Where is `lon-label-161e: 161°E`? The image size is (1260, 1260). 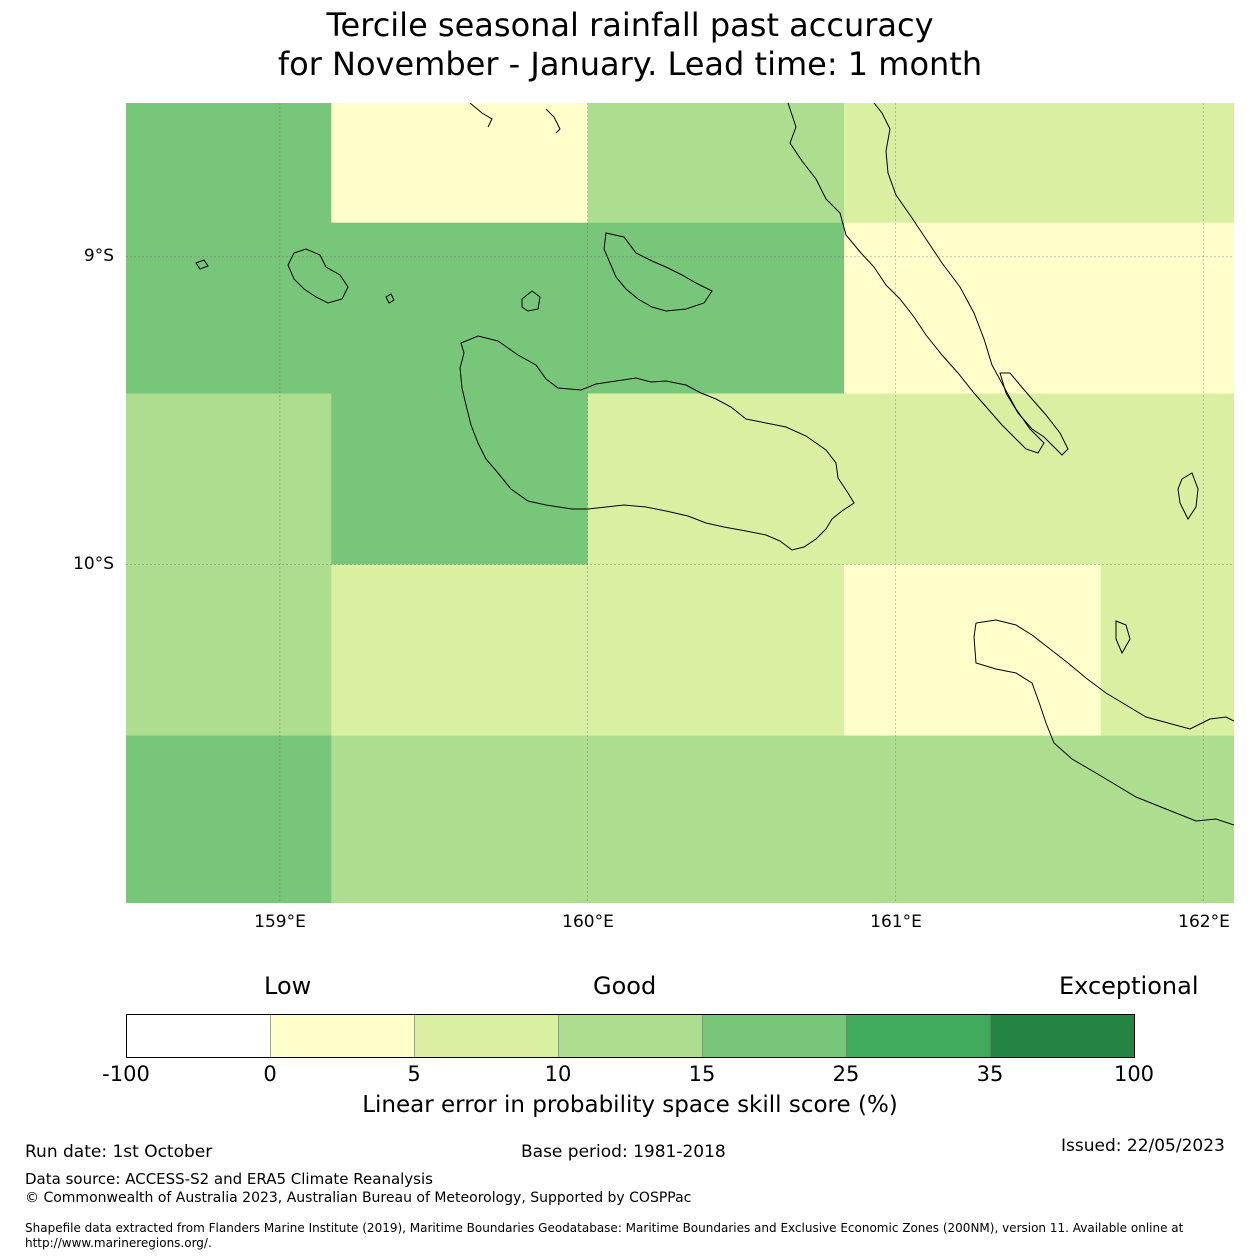 lon-label-161e: 161°E is located at coordinates (896, 922).